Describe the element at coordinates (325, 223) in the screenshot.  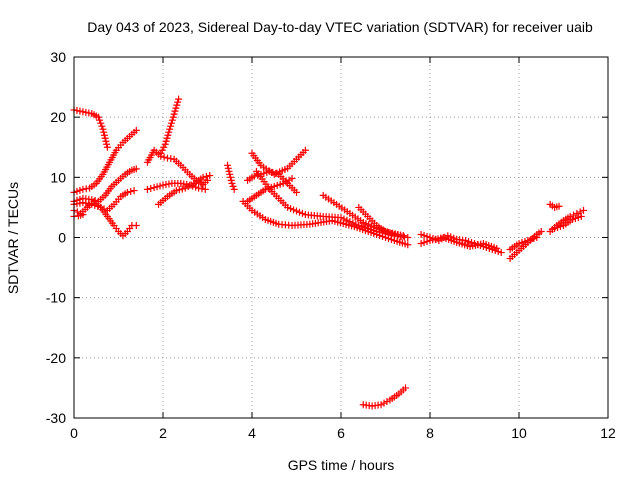
I see `data-series-s15` at that location.